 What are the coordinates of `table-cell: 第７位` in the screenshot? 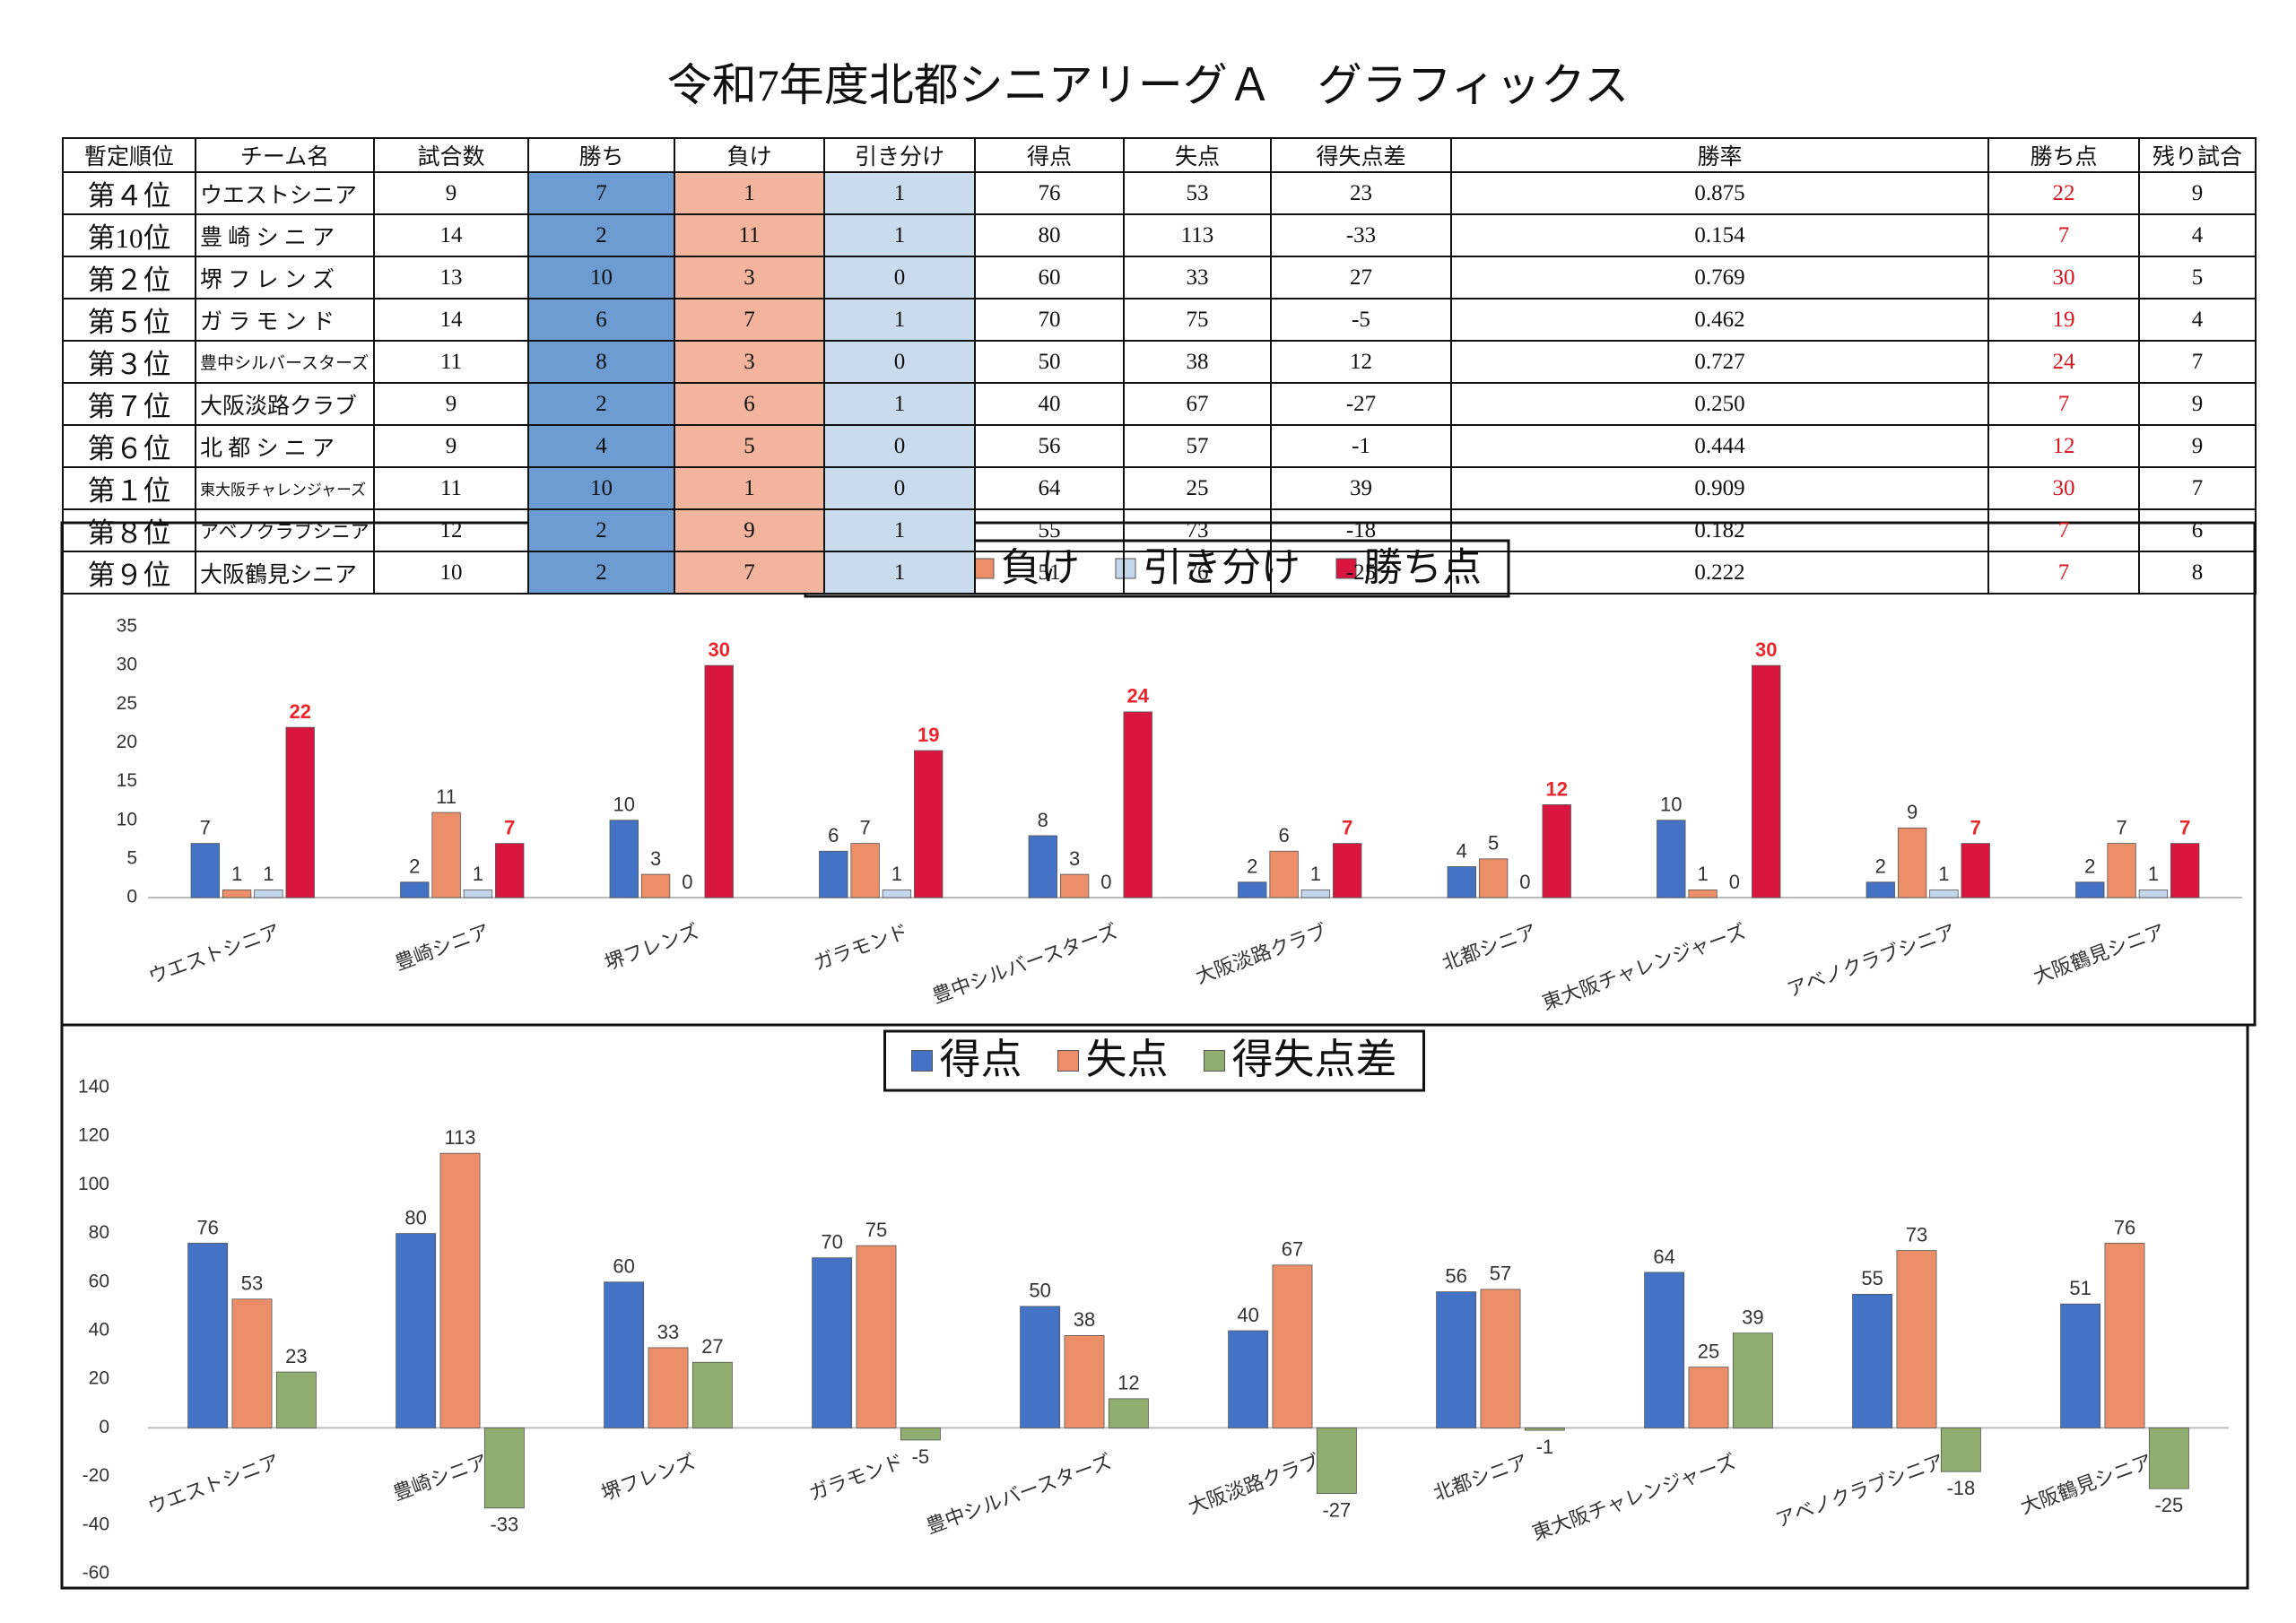 It's located at (129, 404).